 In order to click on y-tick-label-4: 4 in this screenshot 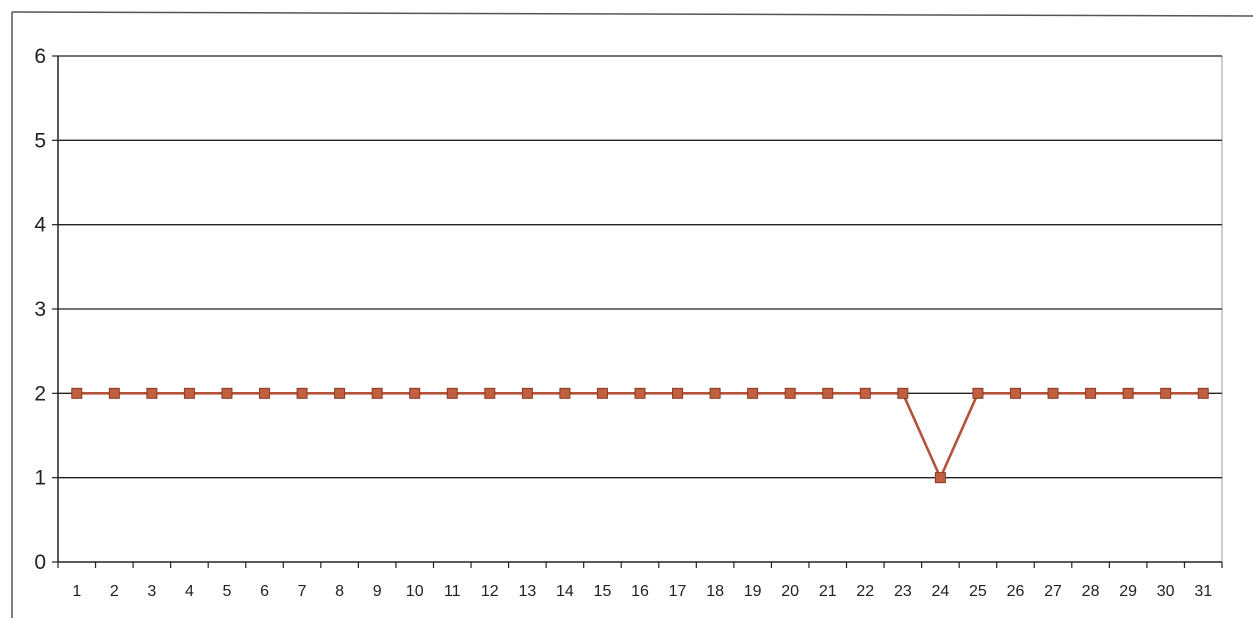, I will do `click(40, 225)`.